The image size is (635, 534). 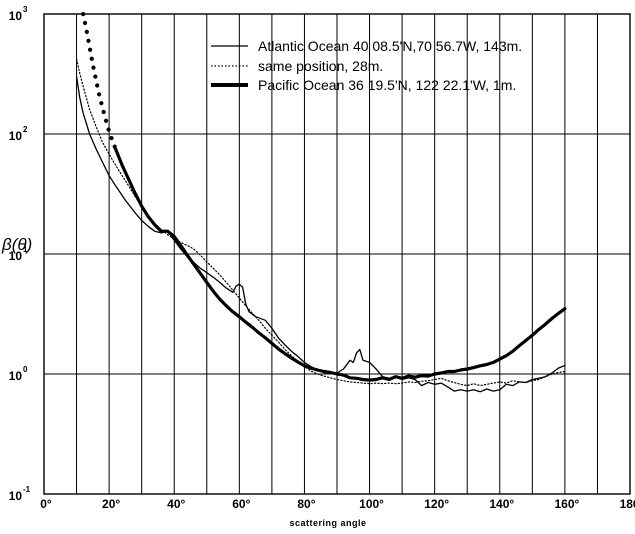 I want to click on y-tick-exponent: -1, so click(x=27, y=489).